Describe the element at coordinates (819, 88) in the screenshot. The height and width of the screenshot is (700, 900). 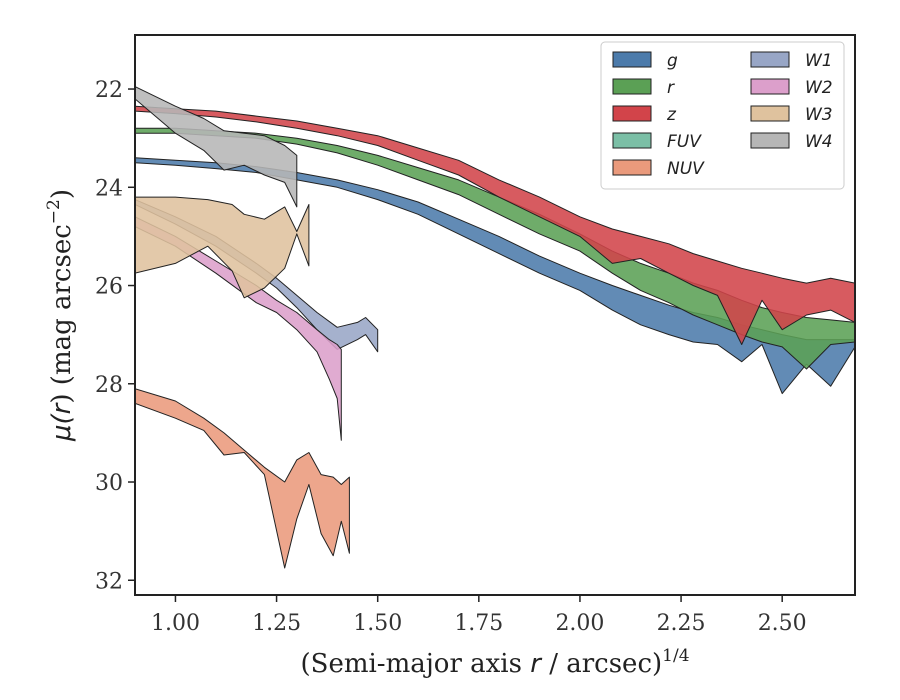
I see `legend-label-w2: W2` at that location.